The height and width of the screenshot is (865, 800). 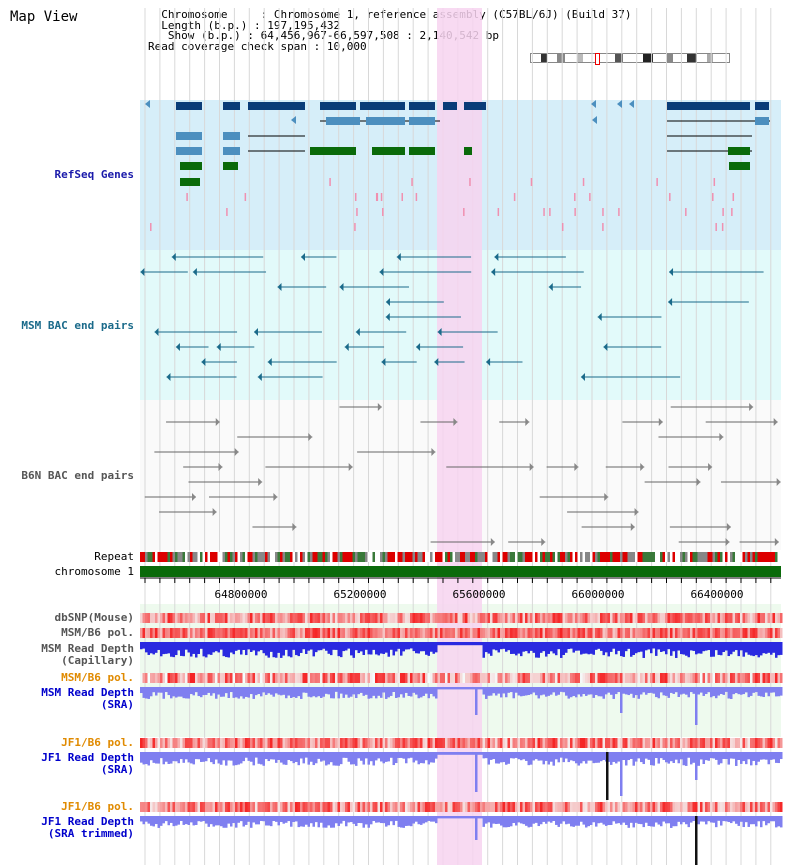 I want to click on track-label-refseq: RefSeq Genes, so click(x=94, y=174).